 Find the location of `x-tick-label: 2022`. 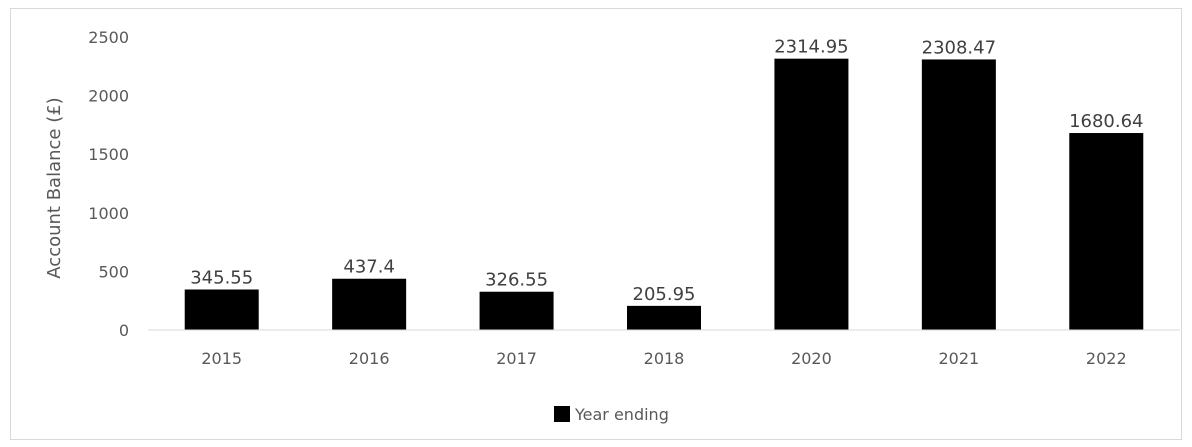

x-tick-label: 2022 is located at coordinates (1106, 358).